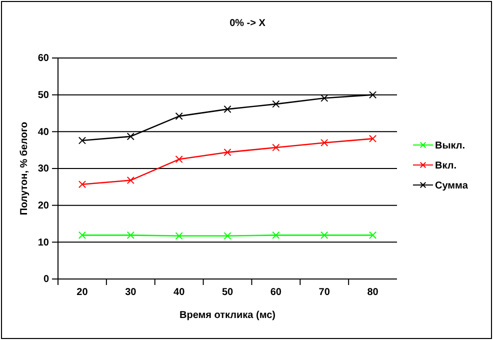  What do you see at coordinates (46, 280) in the screenshot?
I see `y-tick-label: 0` at bounding box center [46, 280].